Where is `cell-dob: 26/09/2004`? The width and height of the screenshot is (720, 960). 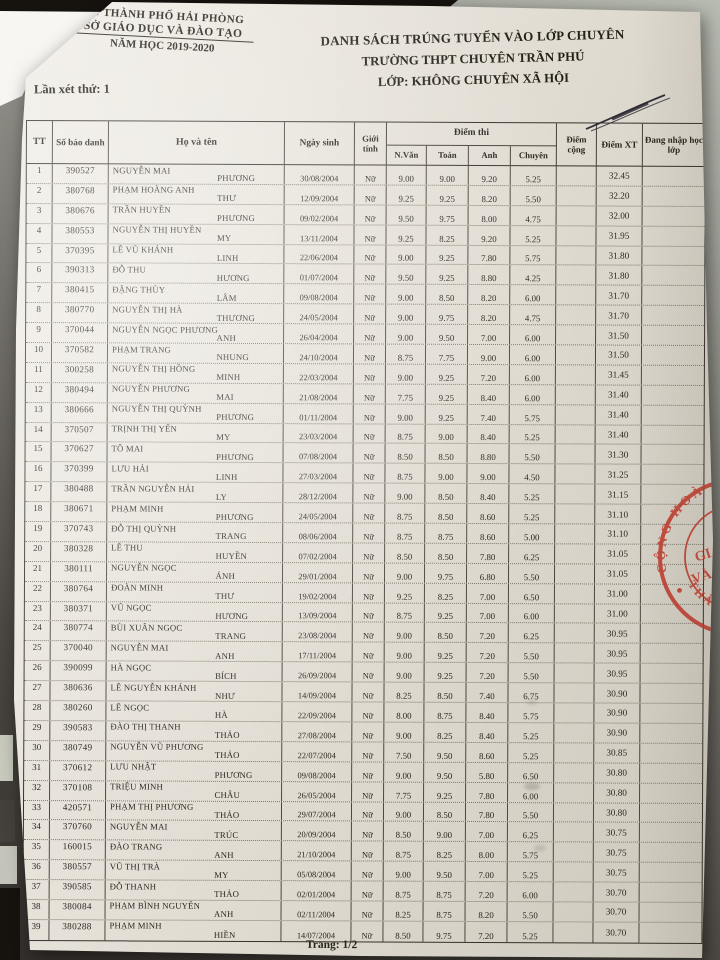 cell-dob: 26/09/2004 is located at coordinates (317, 672).